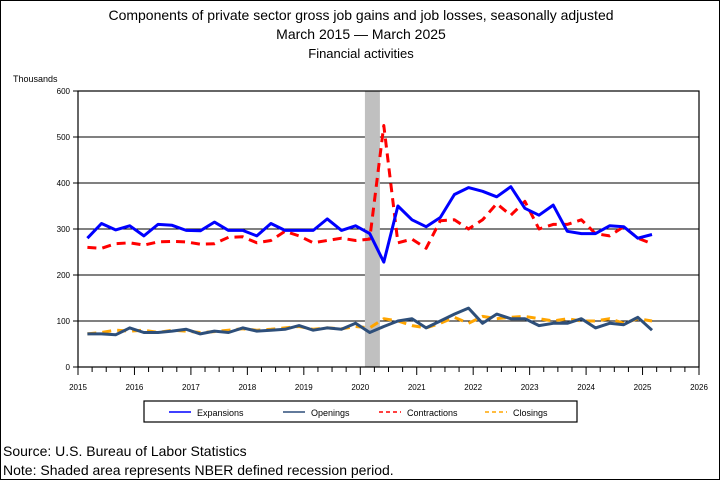 The image size is (720, 480). What do you see at coordinates (530, 387) in the screenshot?
I see `x-tick-label: 2023` at bounding box center [530, 387].